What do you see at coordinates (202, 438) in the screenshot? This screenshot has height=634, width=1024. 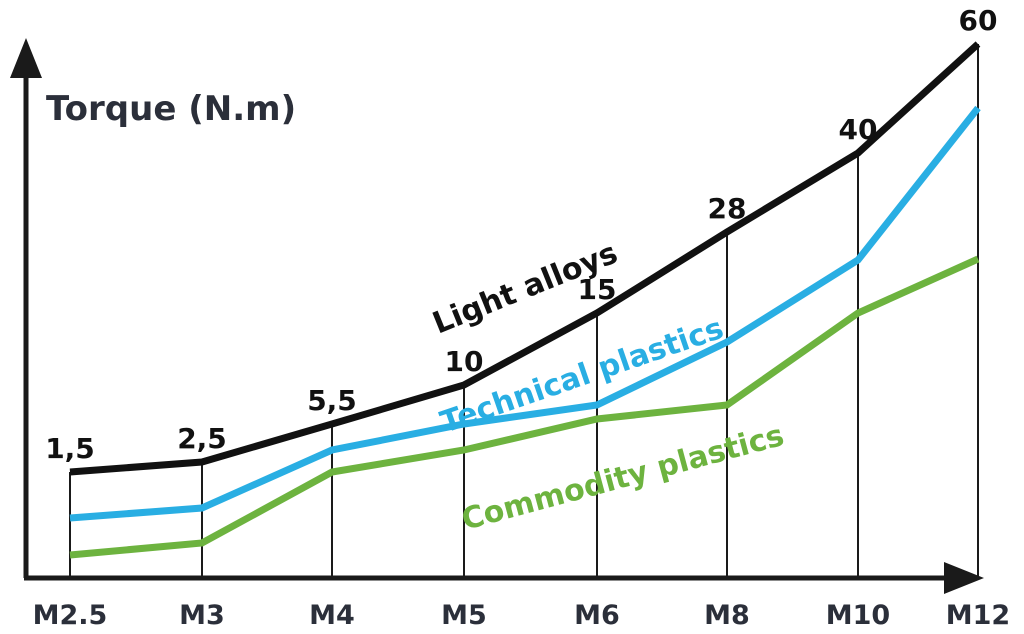 I see `data-label-m3: 2,5` at bounding box center [202, 438].